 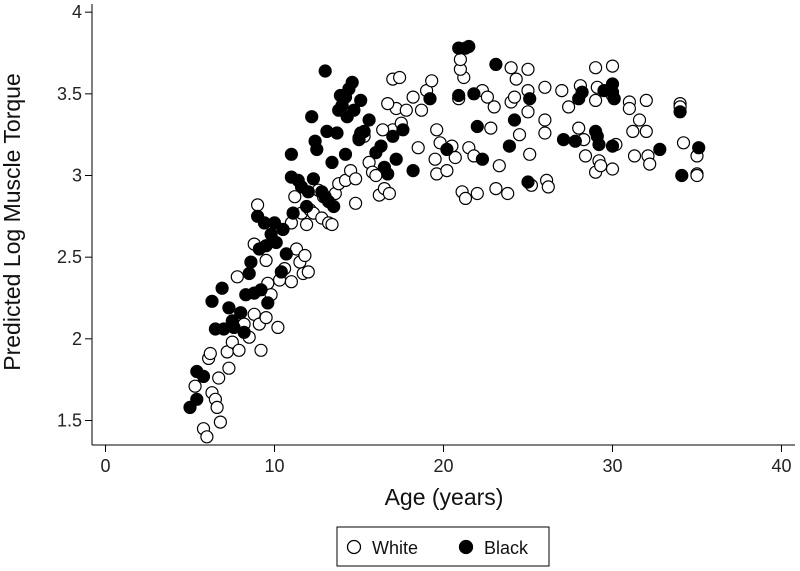 I want to click on legend-marker-white, so click(x=354, y=547).